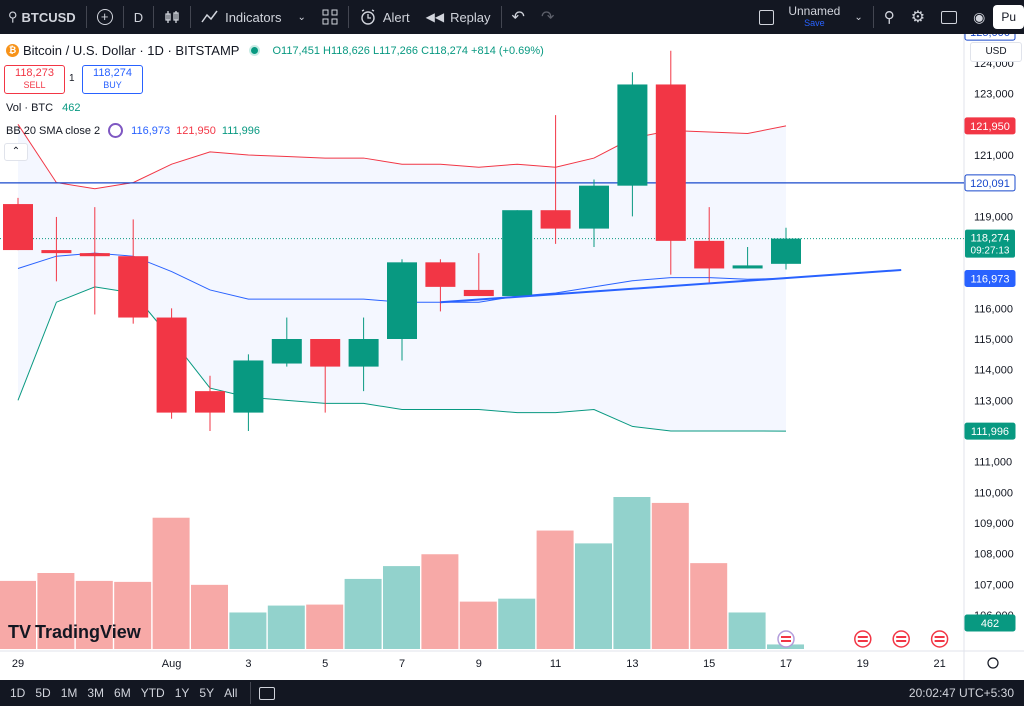 This screenshot has width=1024, height=706. What do you see at coordinates (152, 693) in the screenshot?
I see `timeframe-button: YTD` at bounding box center [152, 693].